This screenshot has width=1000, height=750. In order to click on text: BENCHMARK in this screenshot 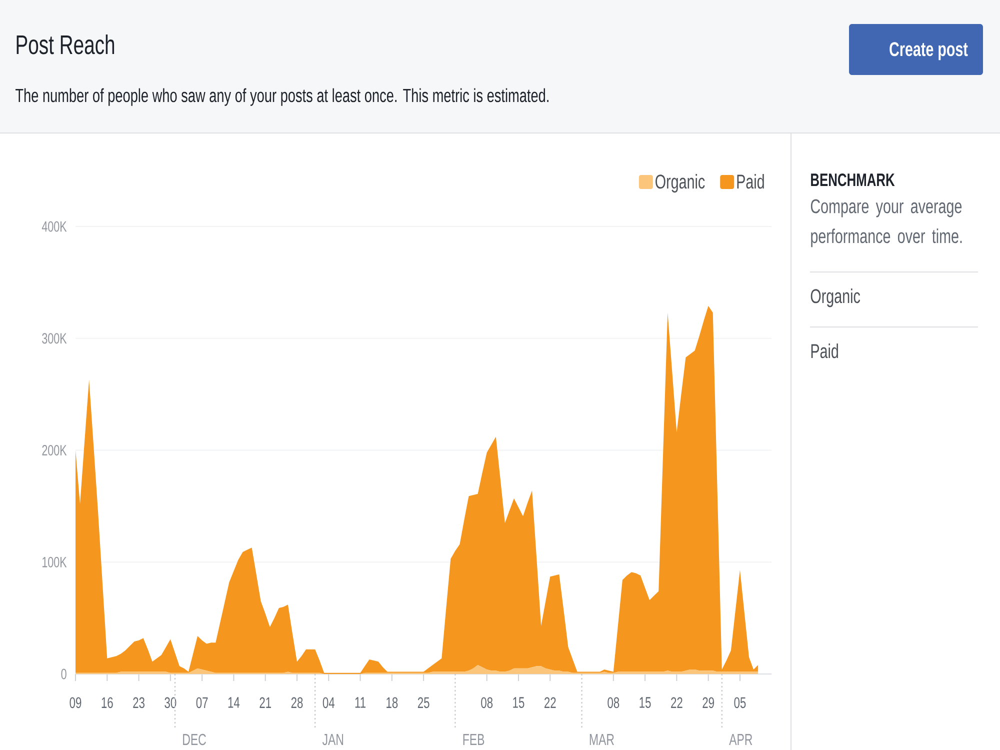, I will do `click(853, 179)`.